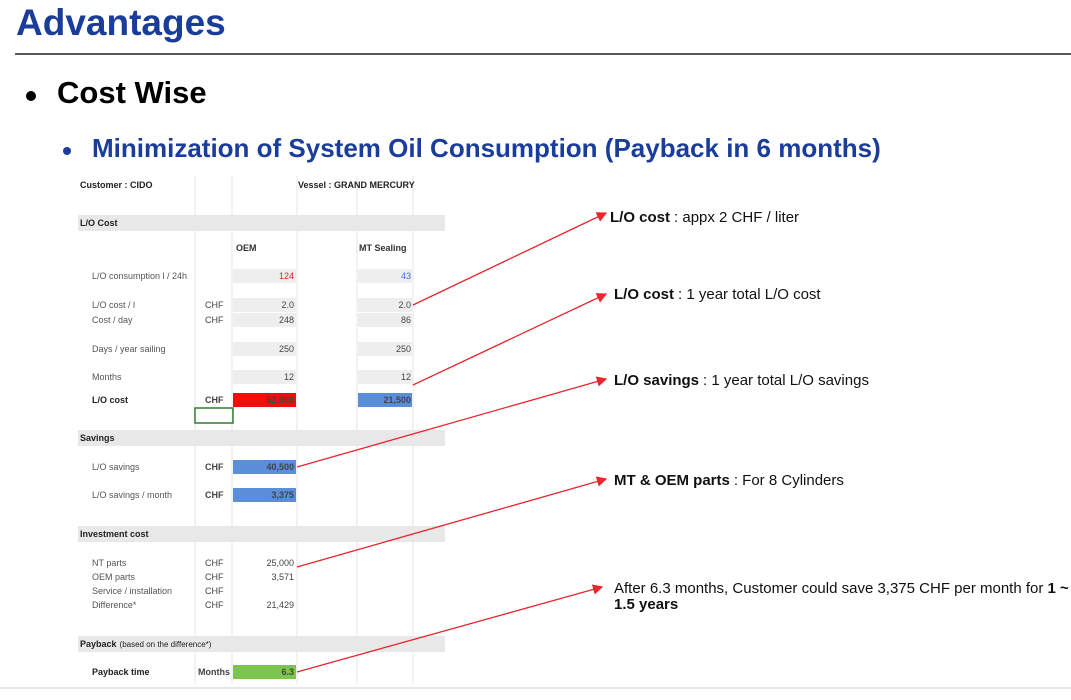 This screenshot has height=700, width=1071. Describe the element at coordinates (114, 605) in the screenshot. I see `row-label: Difference*` at that location.